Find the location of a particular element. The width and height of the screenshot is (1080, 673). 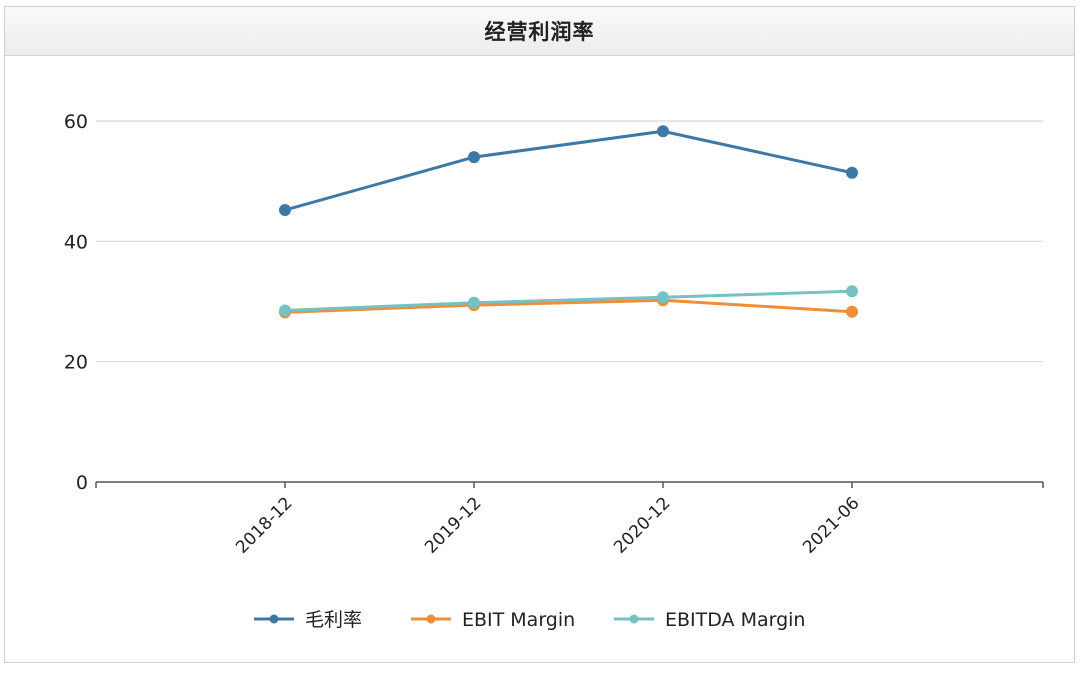

legend-label-2: EBITDA Margin is located at coordinates (735, 620).